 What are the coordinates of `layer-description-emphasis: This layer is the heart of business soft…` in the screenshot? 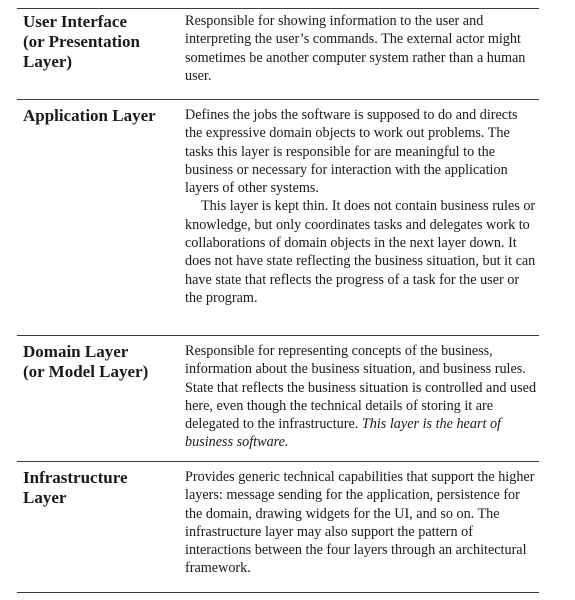 It's located at (343, 433).